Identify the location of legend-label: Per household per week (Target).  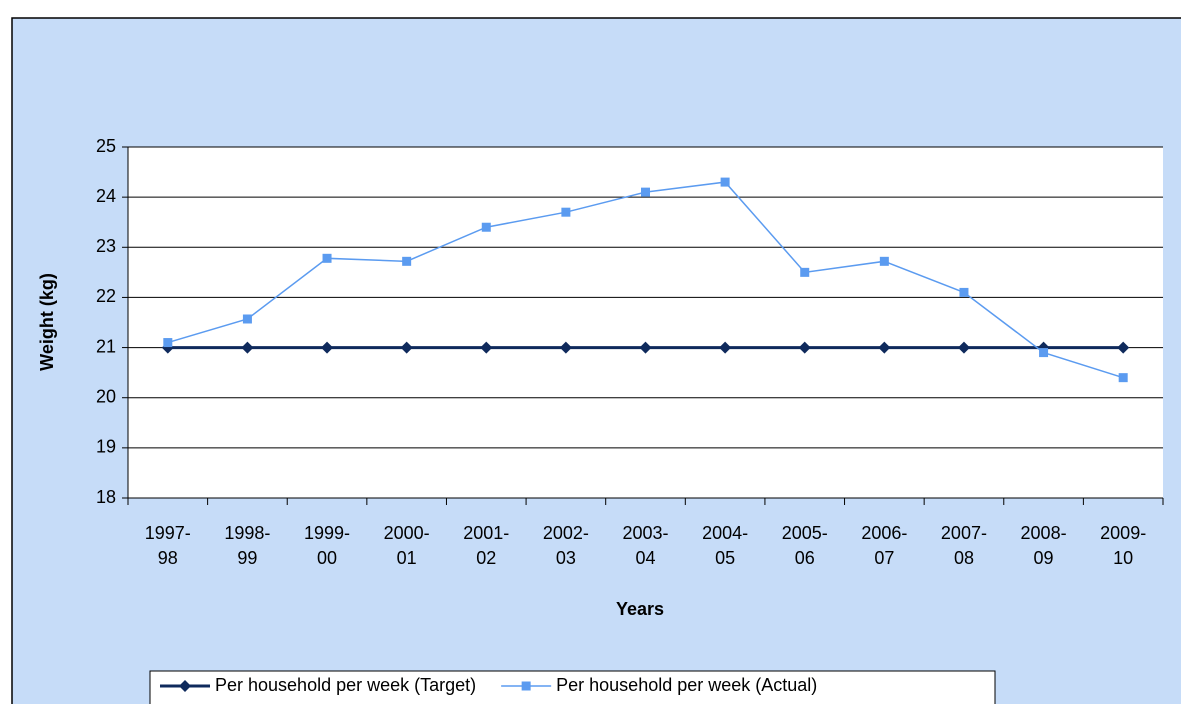
(345, 685).